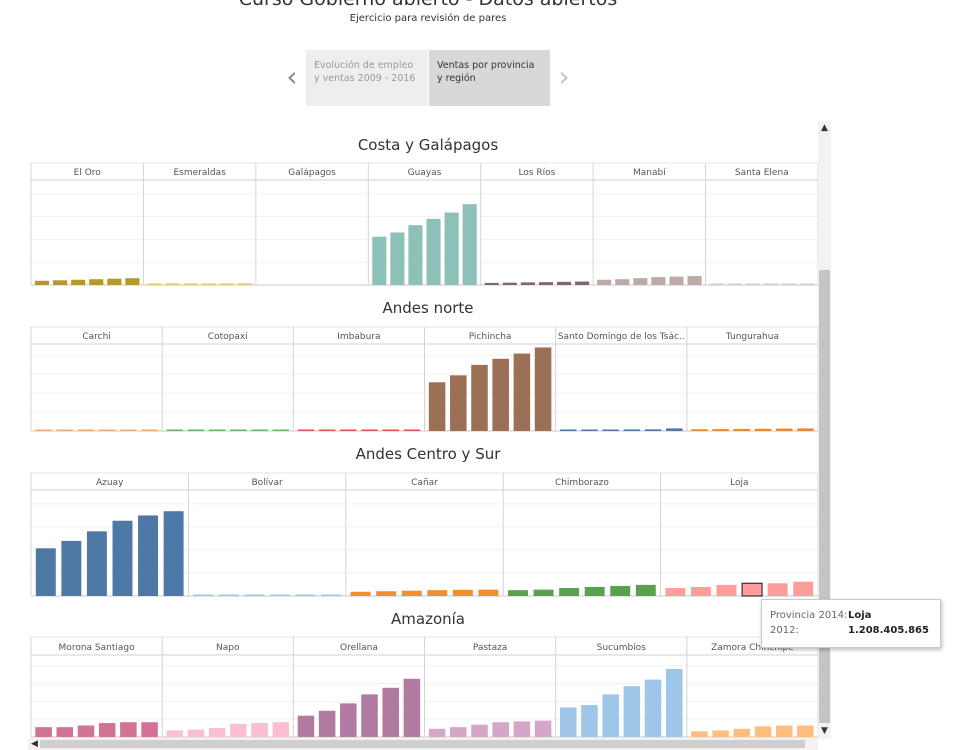  What do you see at coordinates (96, 337) in the screenshot?
I see `province-label: Carchi` at bounding box center [96, 337].